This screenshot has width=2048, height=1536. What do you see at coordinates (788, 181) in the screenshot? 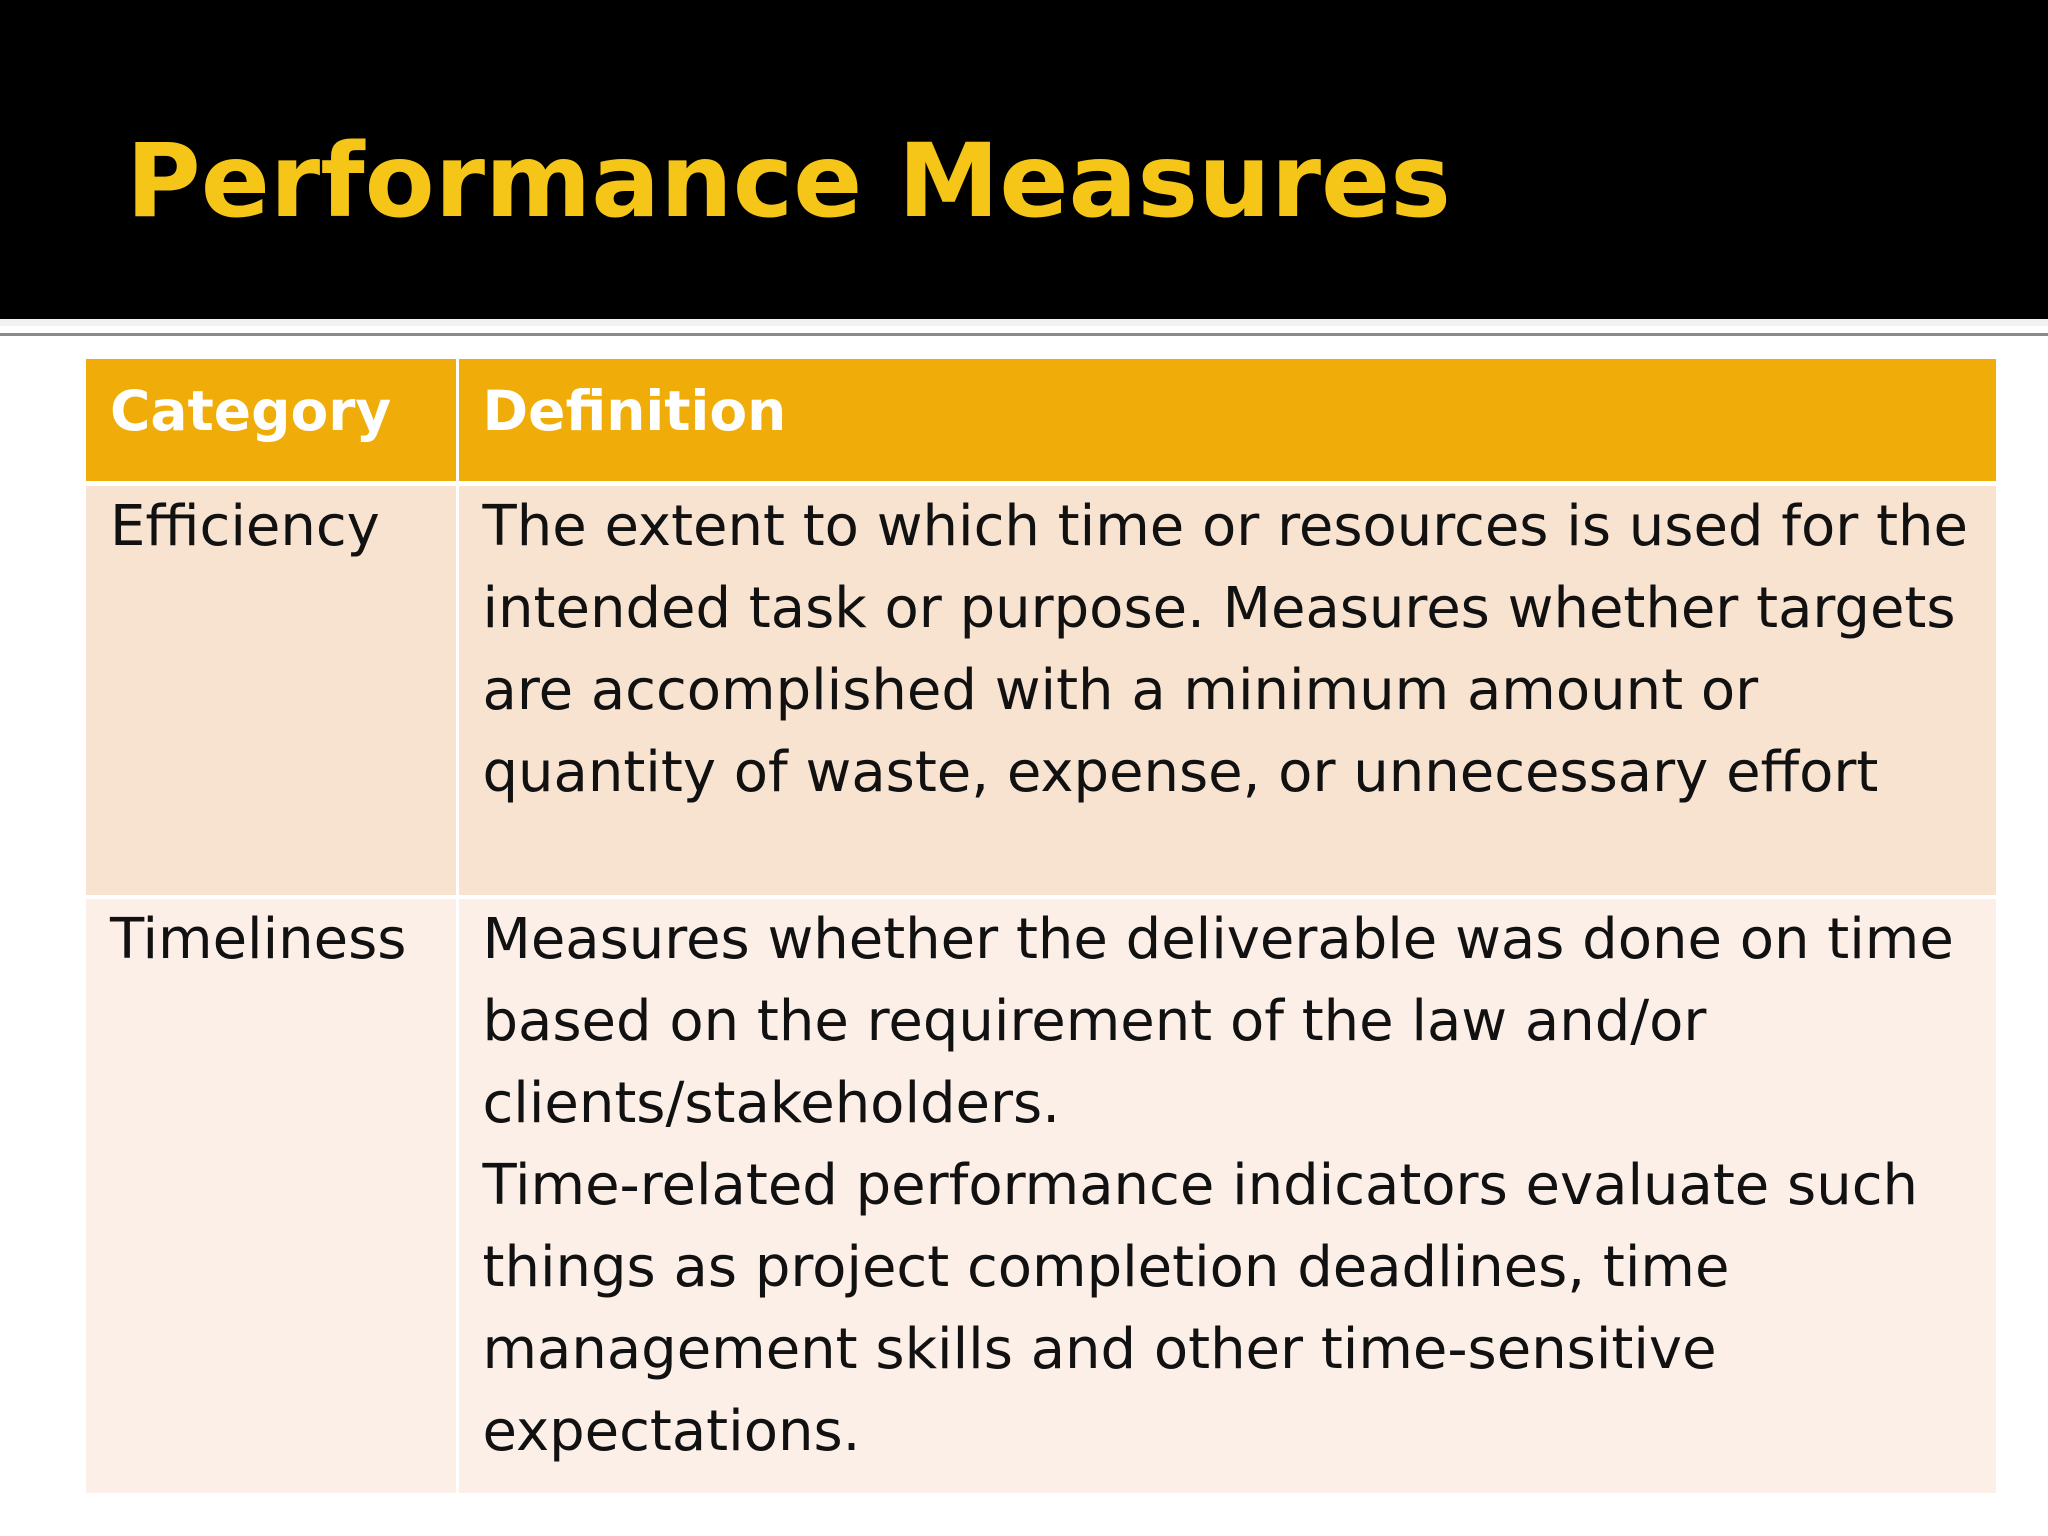
I see `slide-title: Performance Measures` at bounding box center [788, 181].